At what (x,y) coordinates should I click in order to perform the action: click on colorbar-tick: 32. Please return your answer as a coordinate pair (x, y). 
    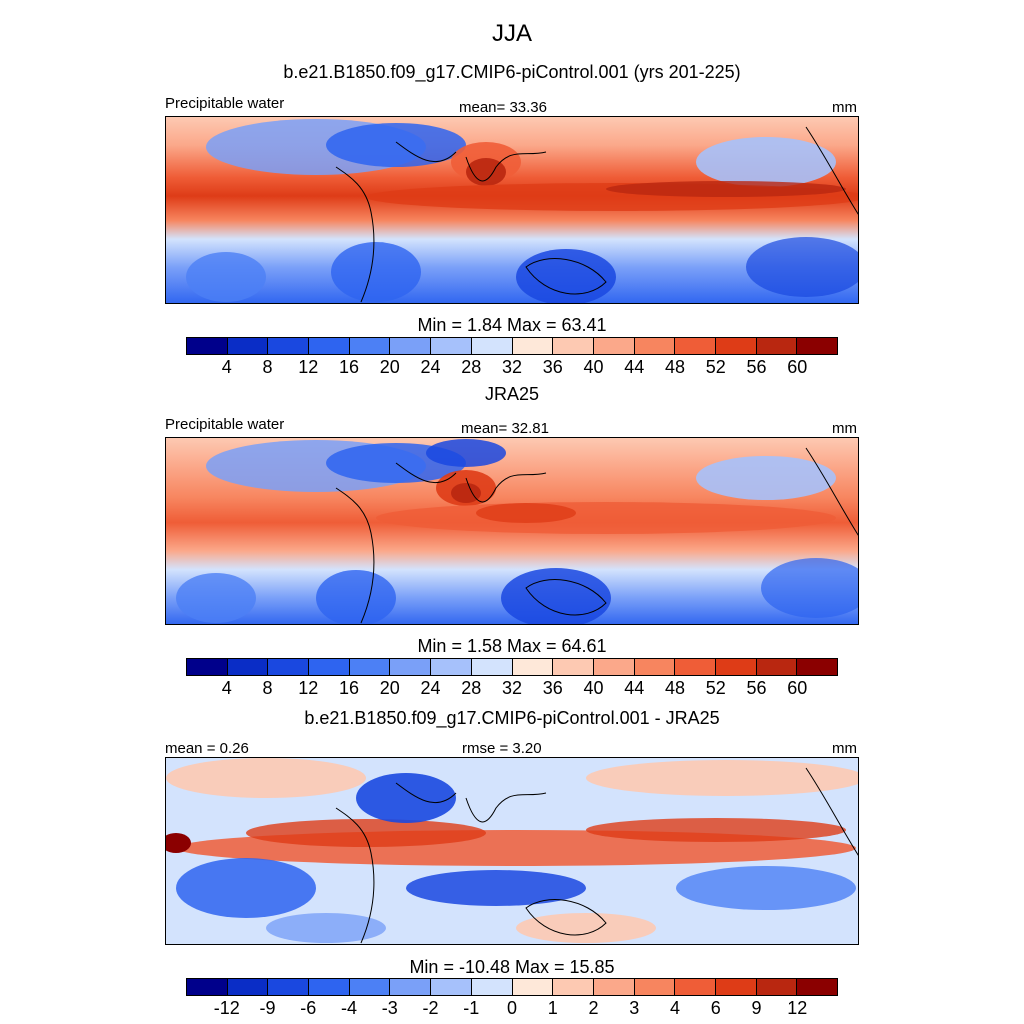
    Looking at the image, I should click on (512, 688).